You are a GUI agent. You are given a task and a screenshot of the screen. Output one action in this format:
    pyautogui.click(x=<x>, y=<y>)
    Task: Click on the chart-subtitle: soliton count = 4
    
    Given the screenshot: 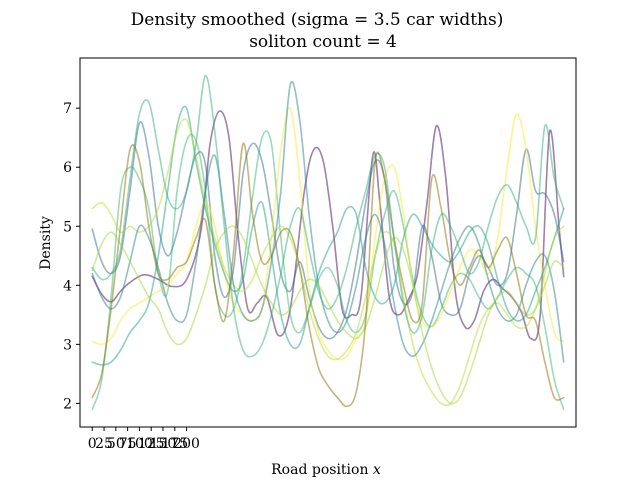 What is the action you would take?
    pyautogui.click(x=323, y=42)
    